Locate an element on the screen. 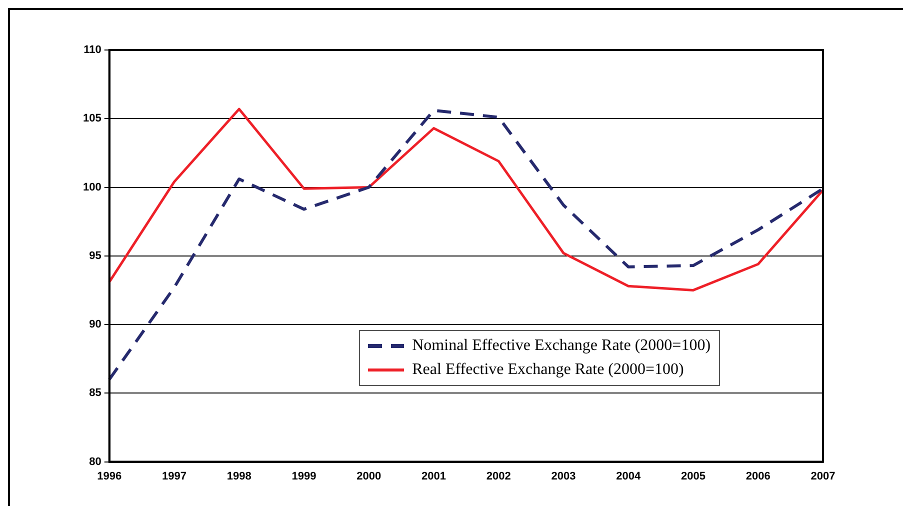  x-tick-label: 2000 is located at coordinates (369, 476).